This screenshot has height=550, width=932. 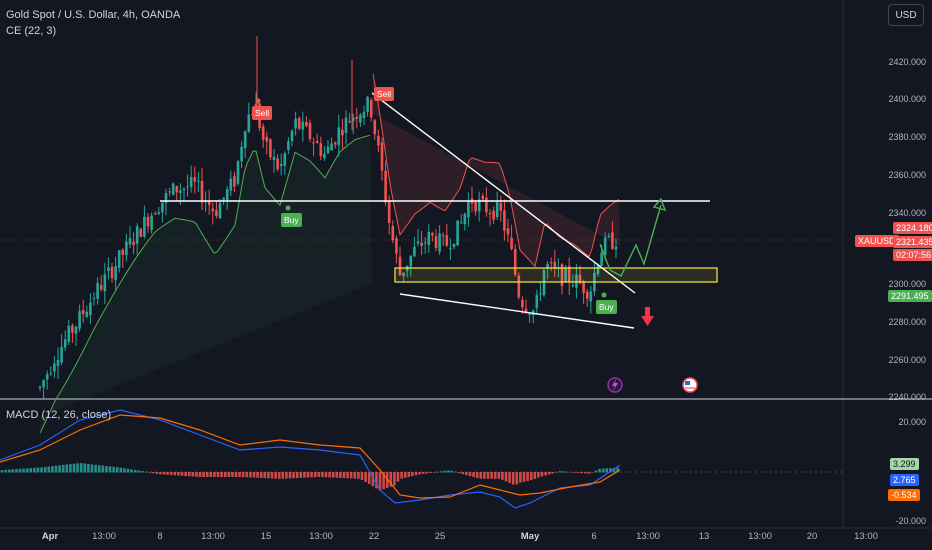 What do you see at coordinates (647, 312) in the screenshot?
I see `down-arrow-shaft` at bounding box center [647, 312].